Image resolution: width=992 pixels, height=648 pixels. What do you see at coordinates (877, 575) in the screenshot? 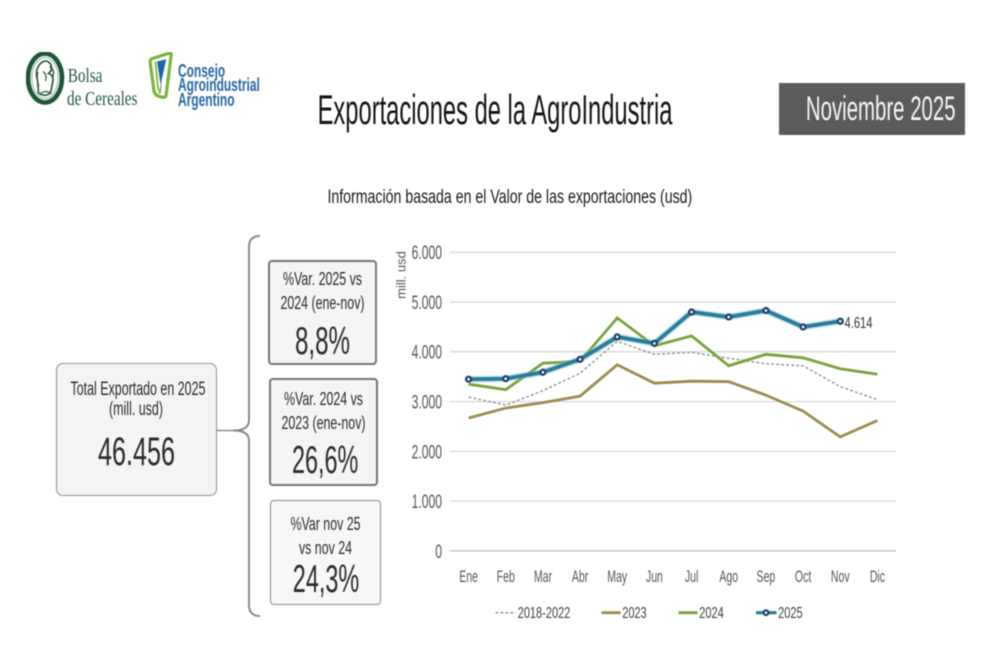
I see `svg-text: Dic` at bounding box center [877, 575].